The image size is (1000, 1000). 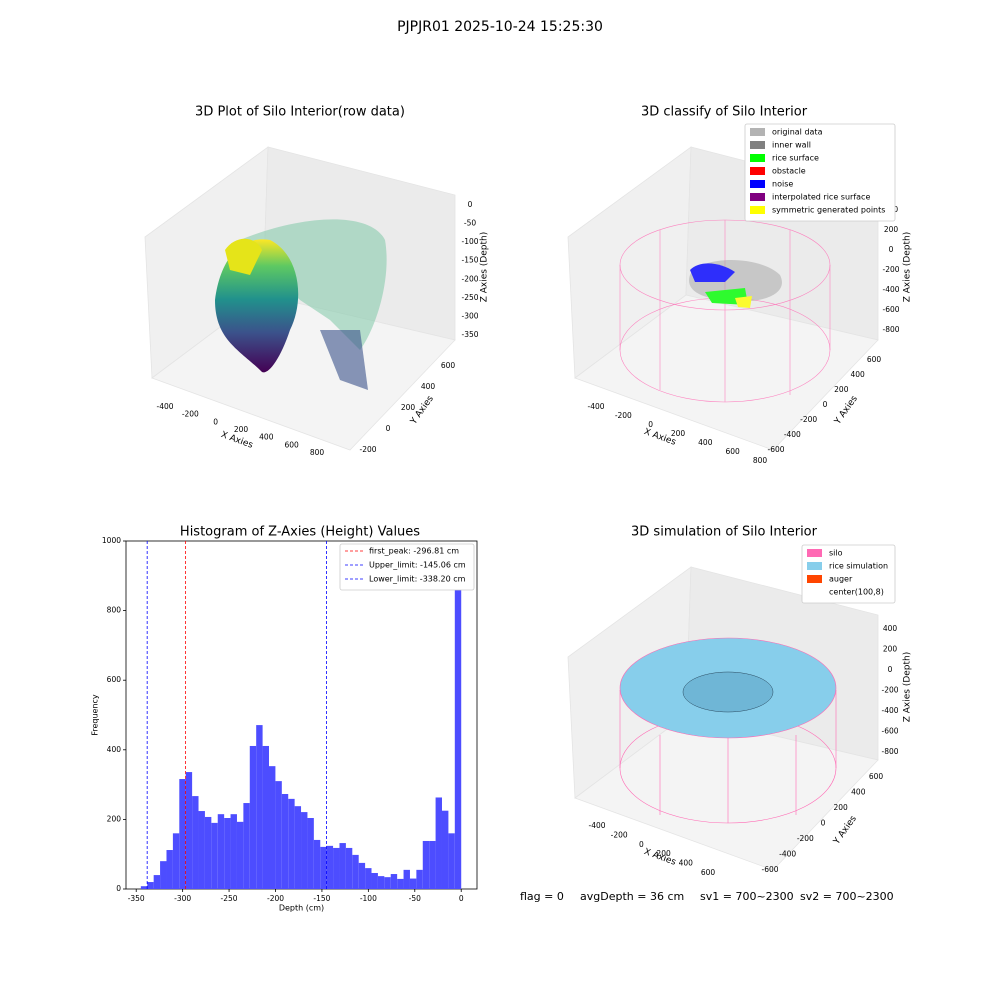 I want to click on z-tick-label: -100, so click(x=469, y=241).